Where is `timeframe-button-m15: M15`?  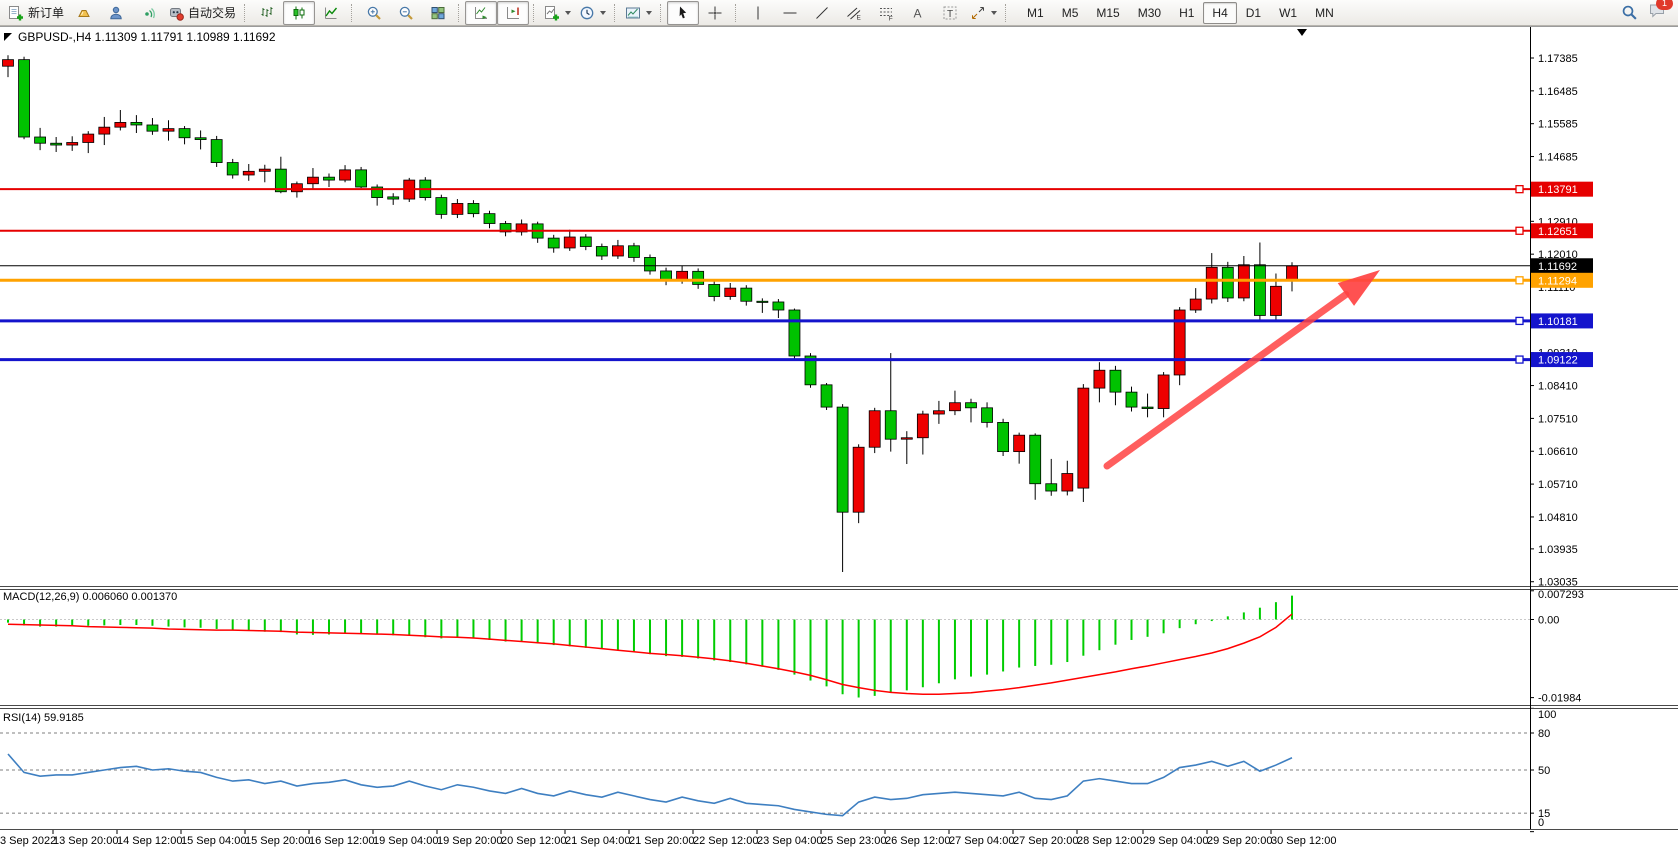
timeframe-button-m15: M15 is located at coordinates (1108, 12).